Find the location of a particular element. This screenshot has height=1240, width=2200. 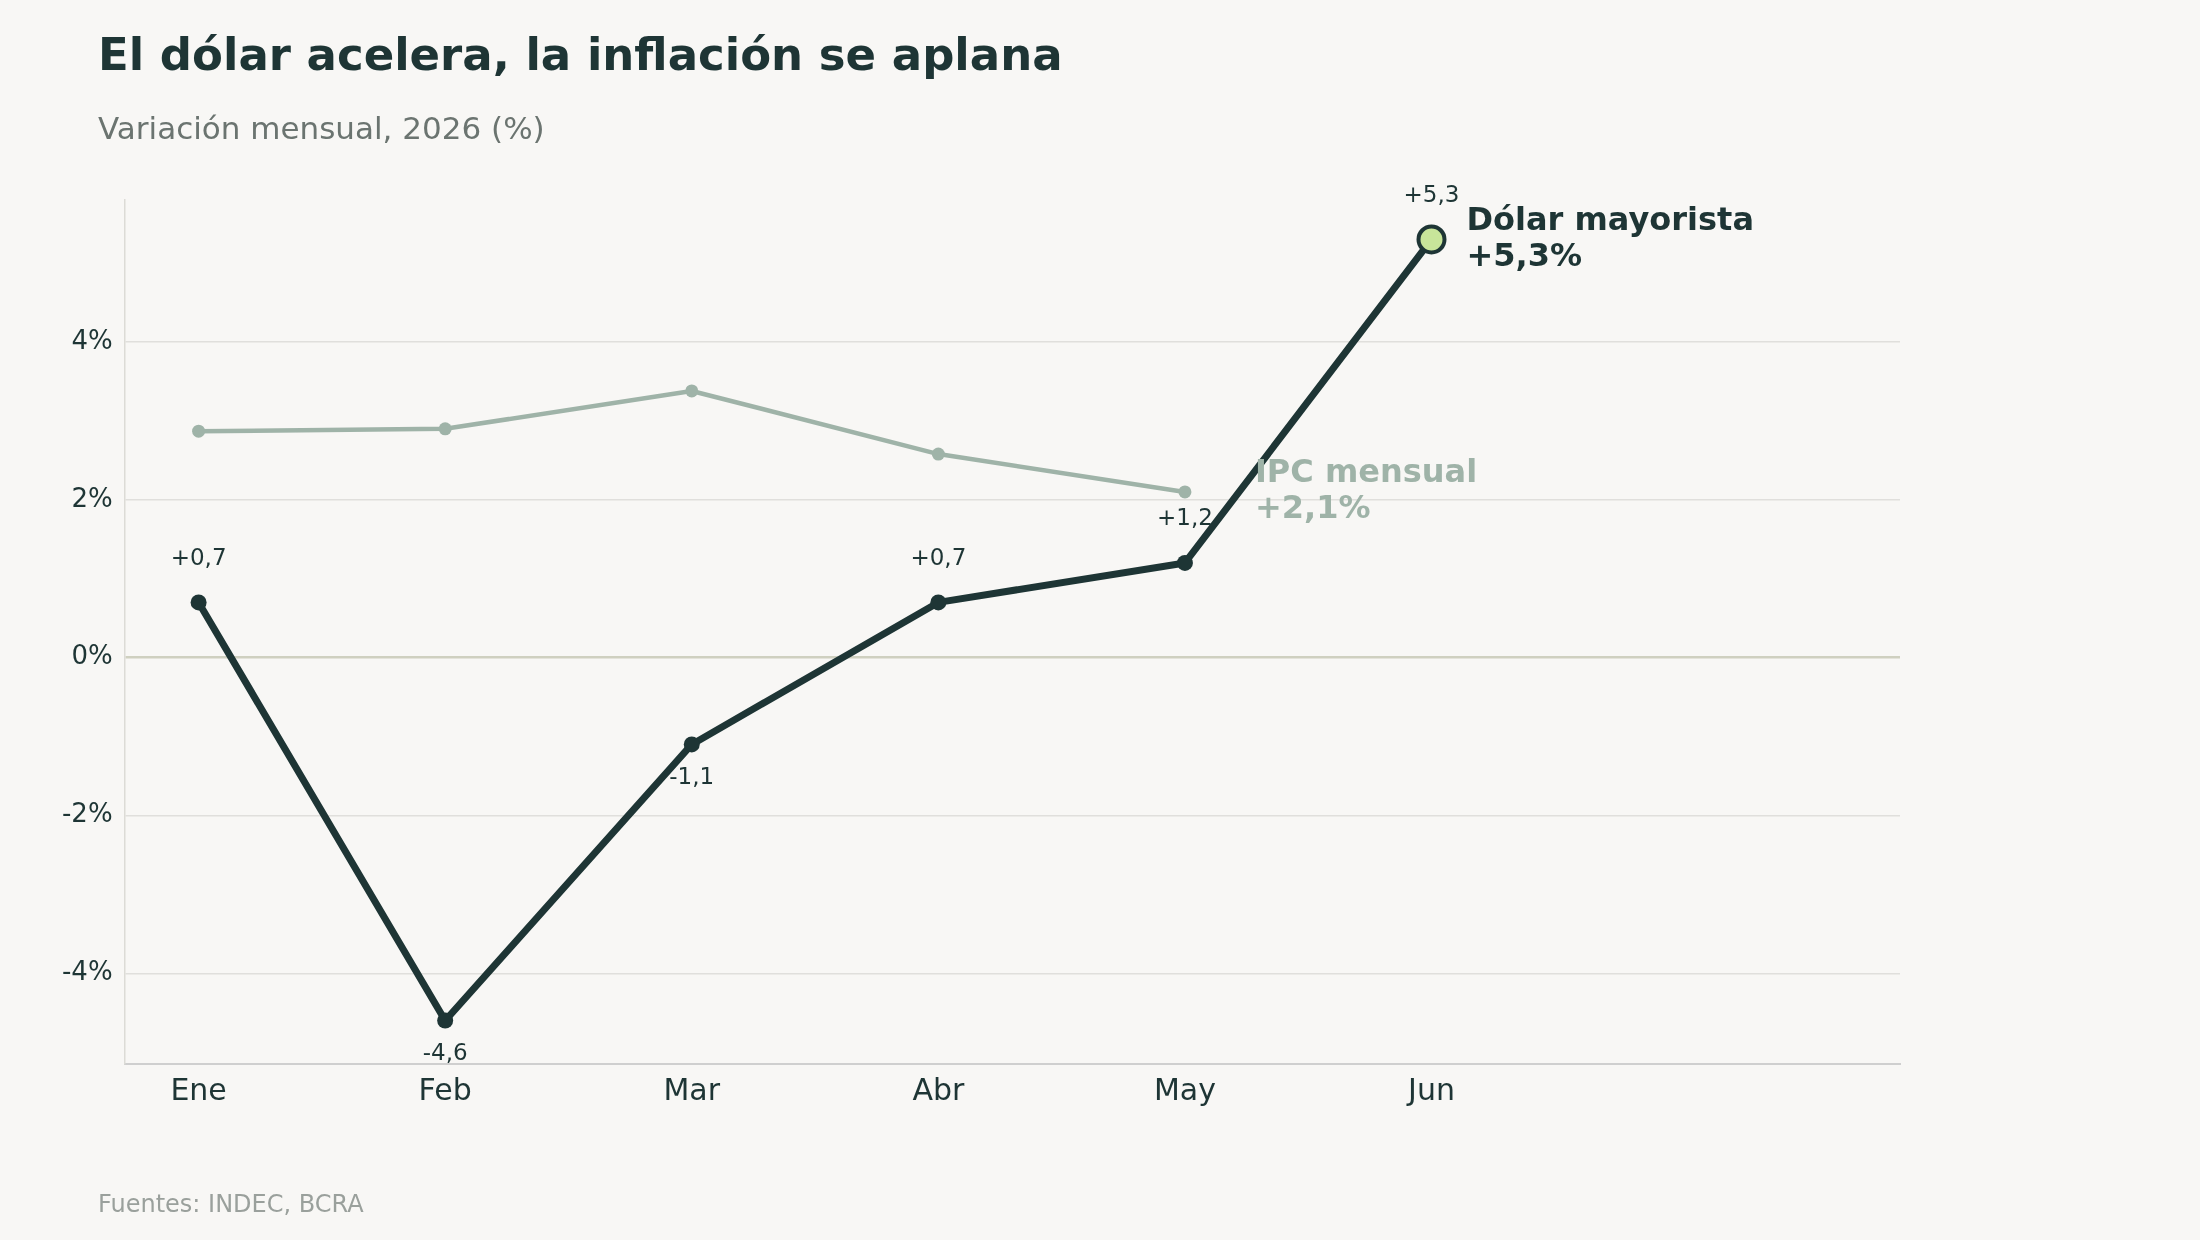

chart-subtitle: Variación mensual, 2026 (%) is located at coordinates (321, 128).